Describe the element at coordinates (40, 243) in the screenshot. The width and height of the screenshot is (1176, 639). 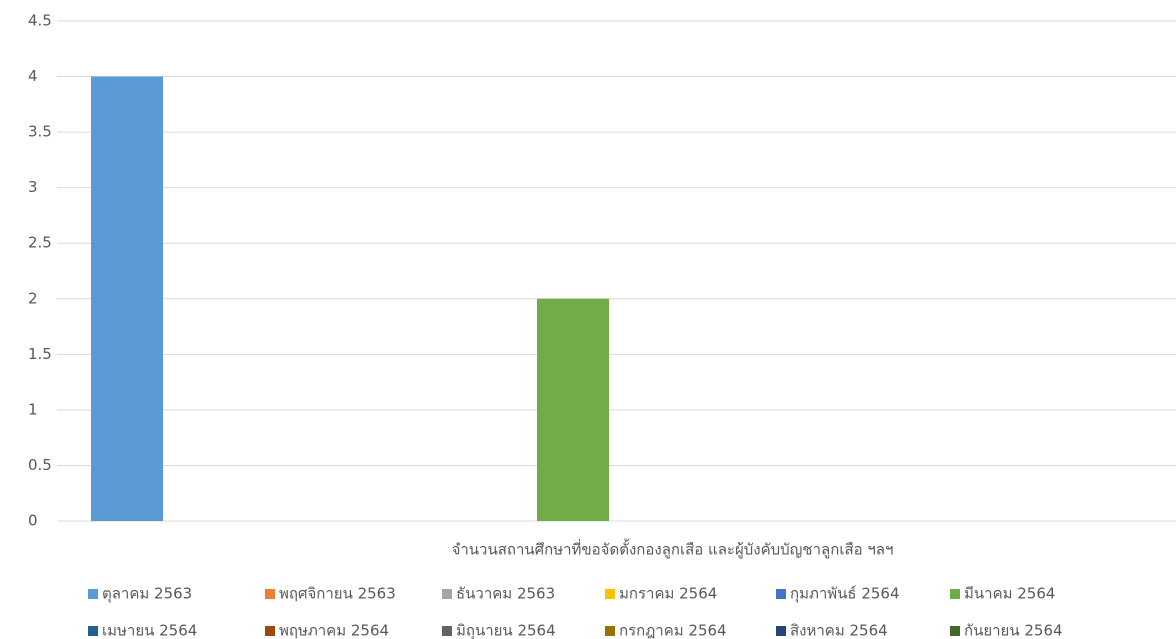
I see `y-tick-label: 2.5` at that location.